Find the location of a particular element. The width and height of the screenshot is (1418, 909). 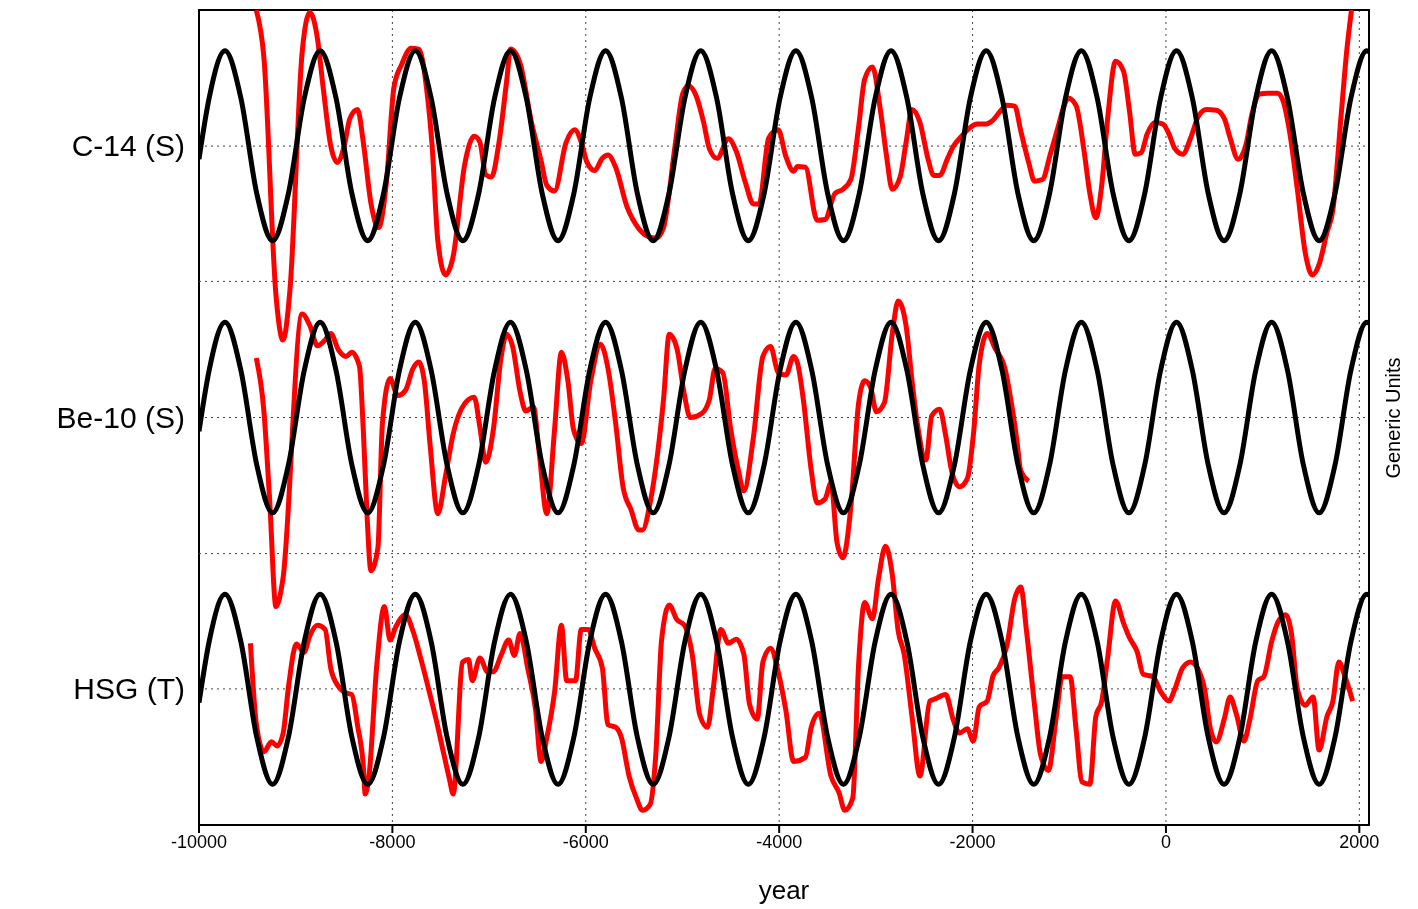

ref-line-label: HSG (T) is located at coordinates (129, 688).